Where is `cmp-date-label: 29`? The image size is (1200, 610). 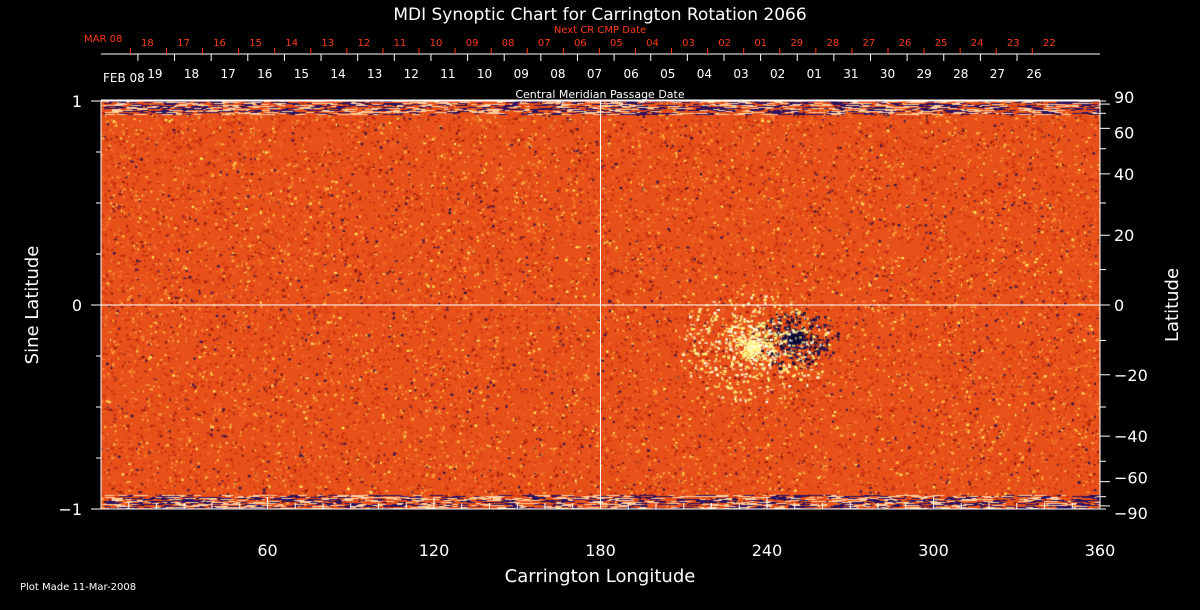 cmp-date-label: 29 is located at coordinates (923, 74).